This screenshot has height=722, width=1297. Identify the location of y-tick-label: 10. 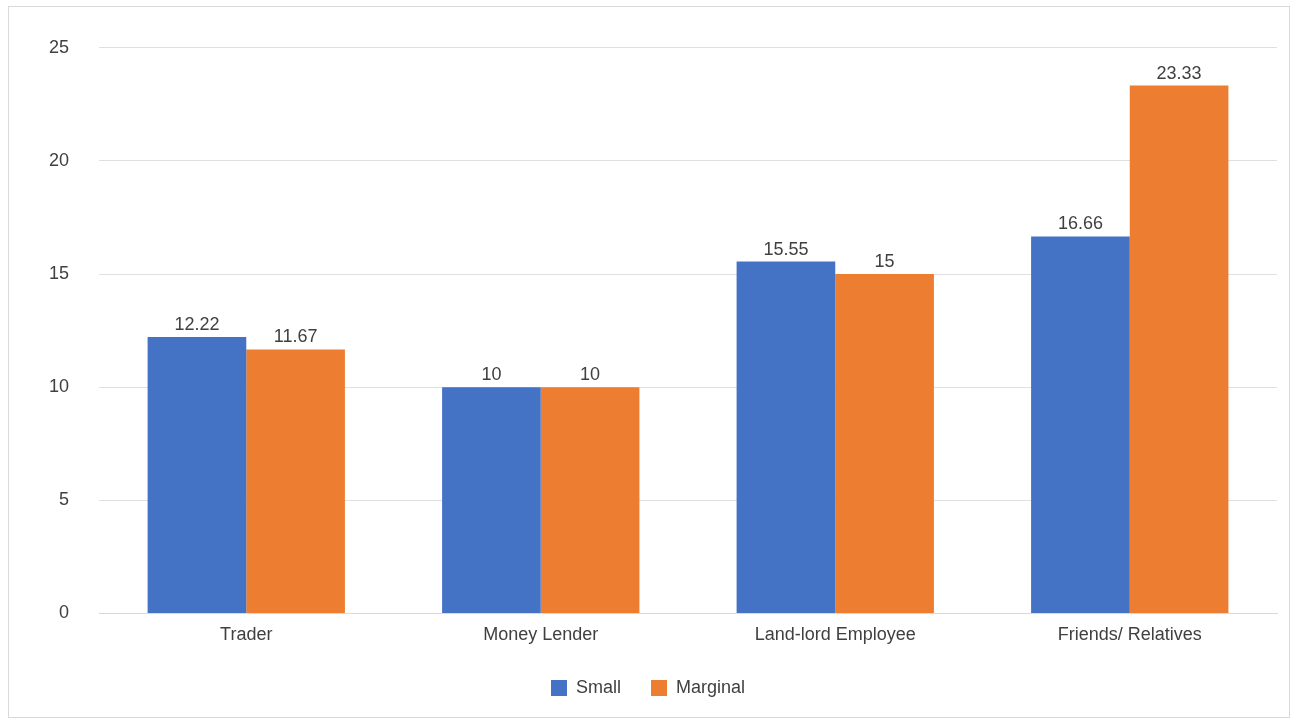
(59, 386).